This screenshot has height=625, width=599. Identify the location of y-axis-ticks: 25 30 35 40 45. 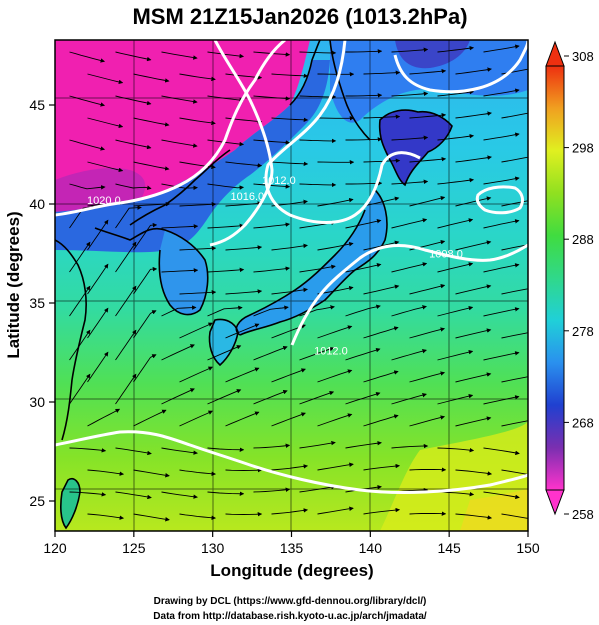
(42, 303).